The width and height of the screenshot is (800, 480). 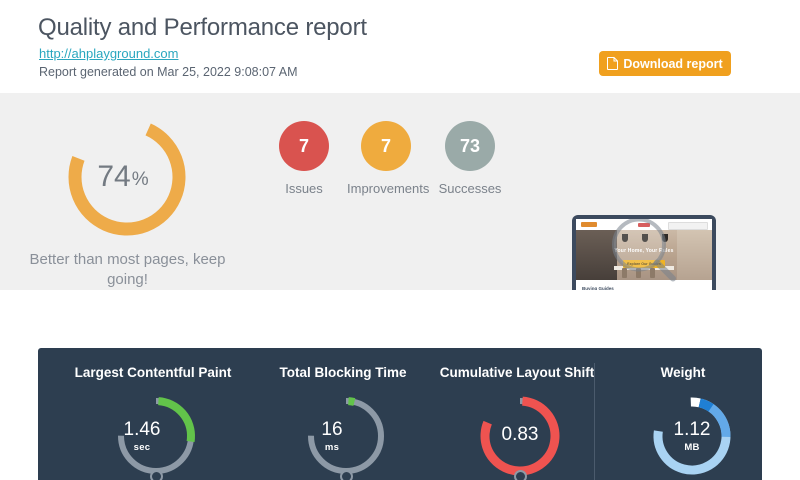 I want to click on metric-title-lcp: Largest Contentful Paint, so click(x=153, y=372).